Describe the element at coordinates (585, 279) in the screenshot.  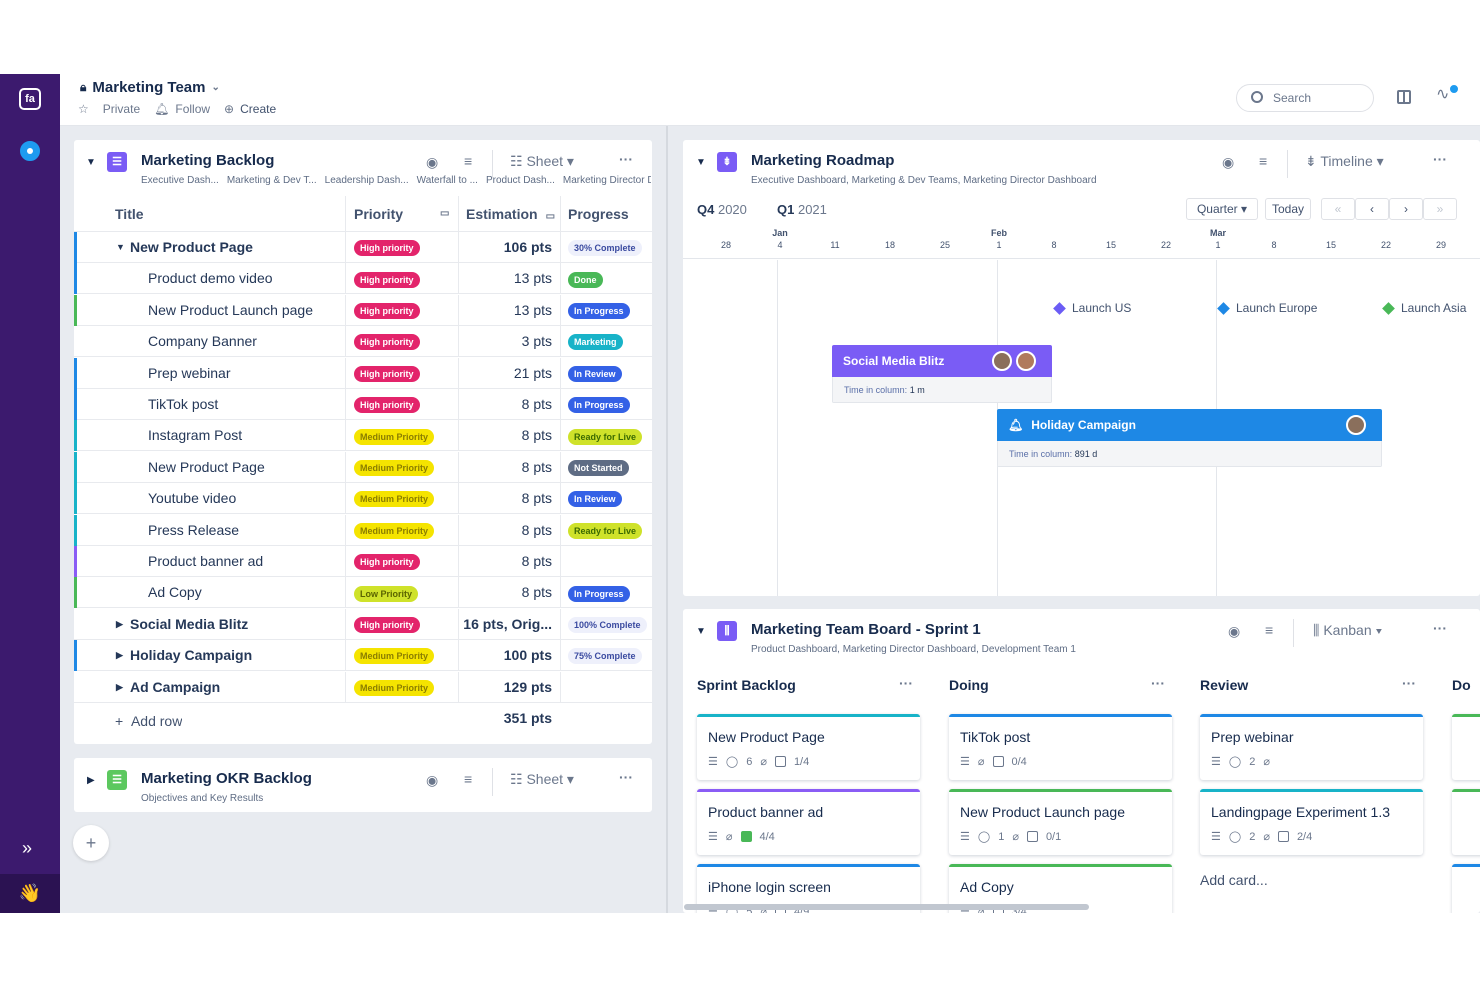
I see `progress-badge: Done` at that location.